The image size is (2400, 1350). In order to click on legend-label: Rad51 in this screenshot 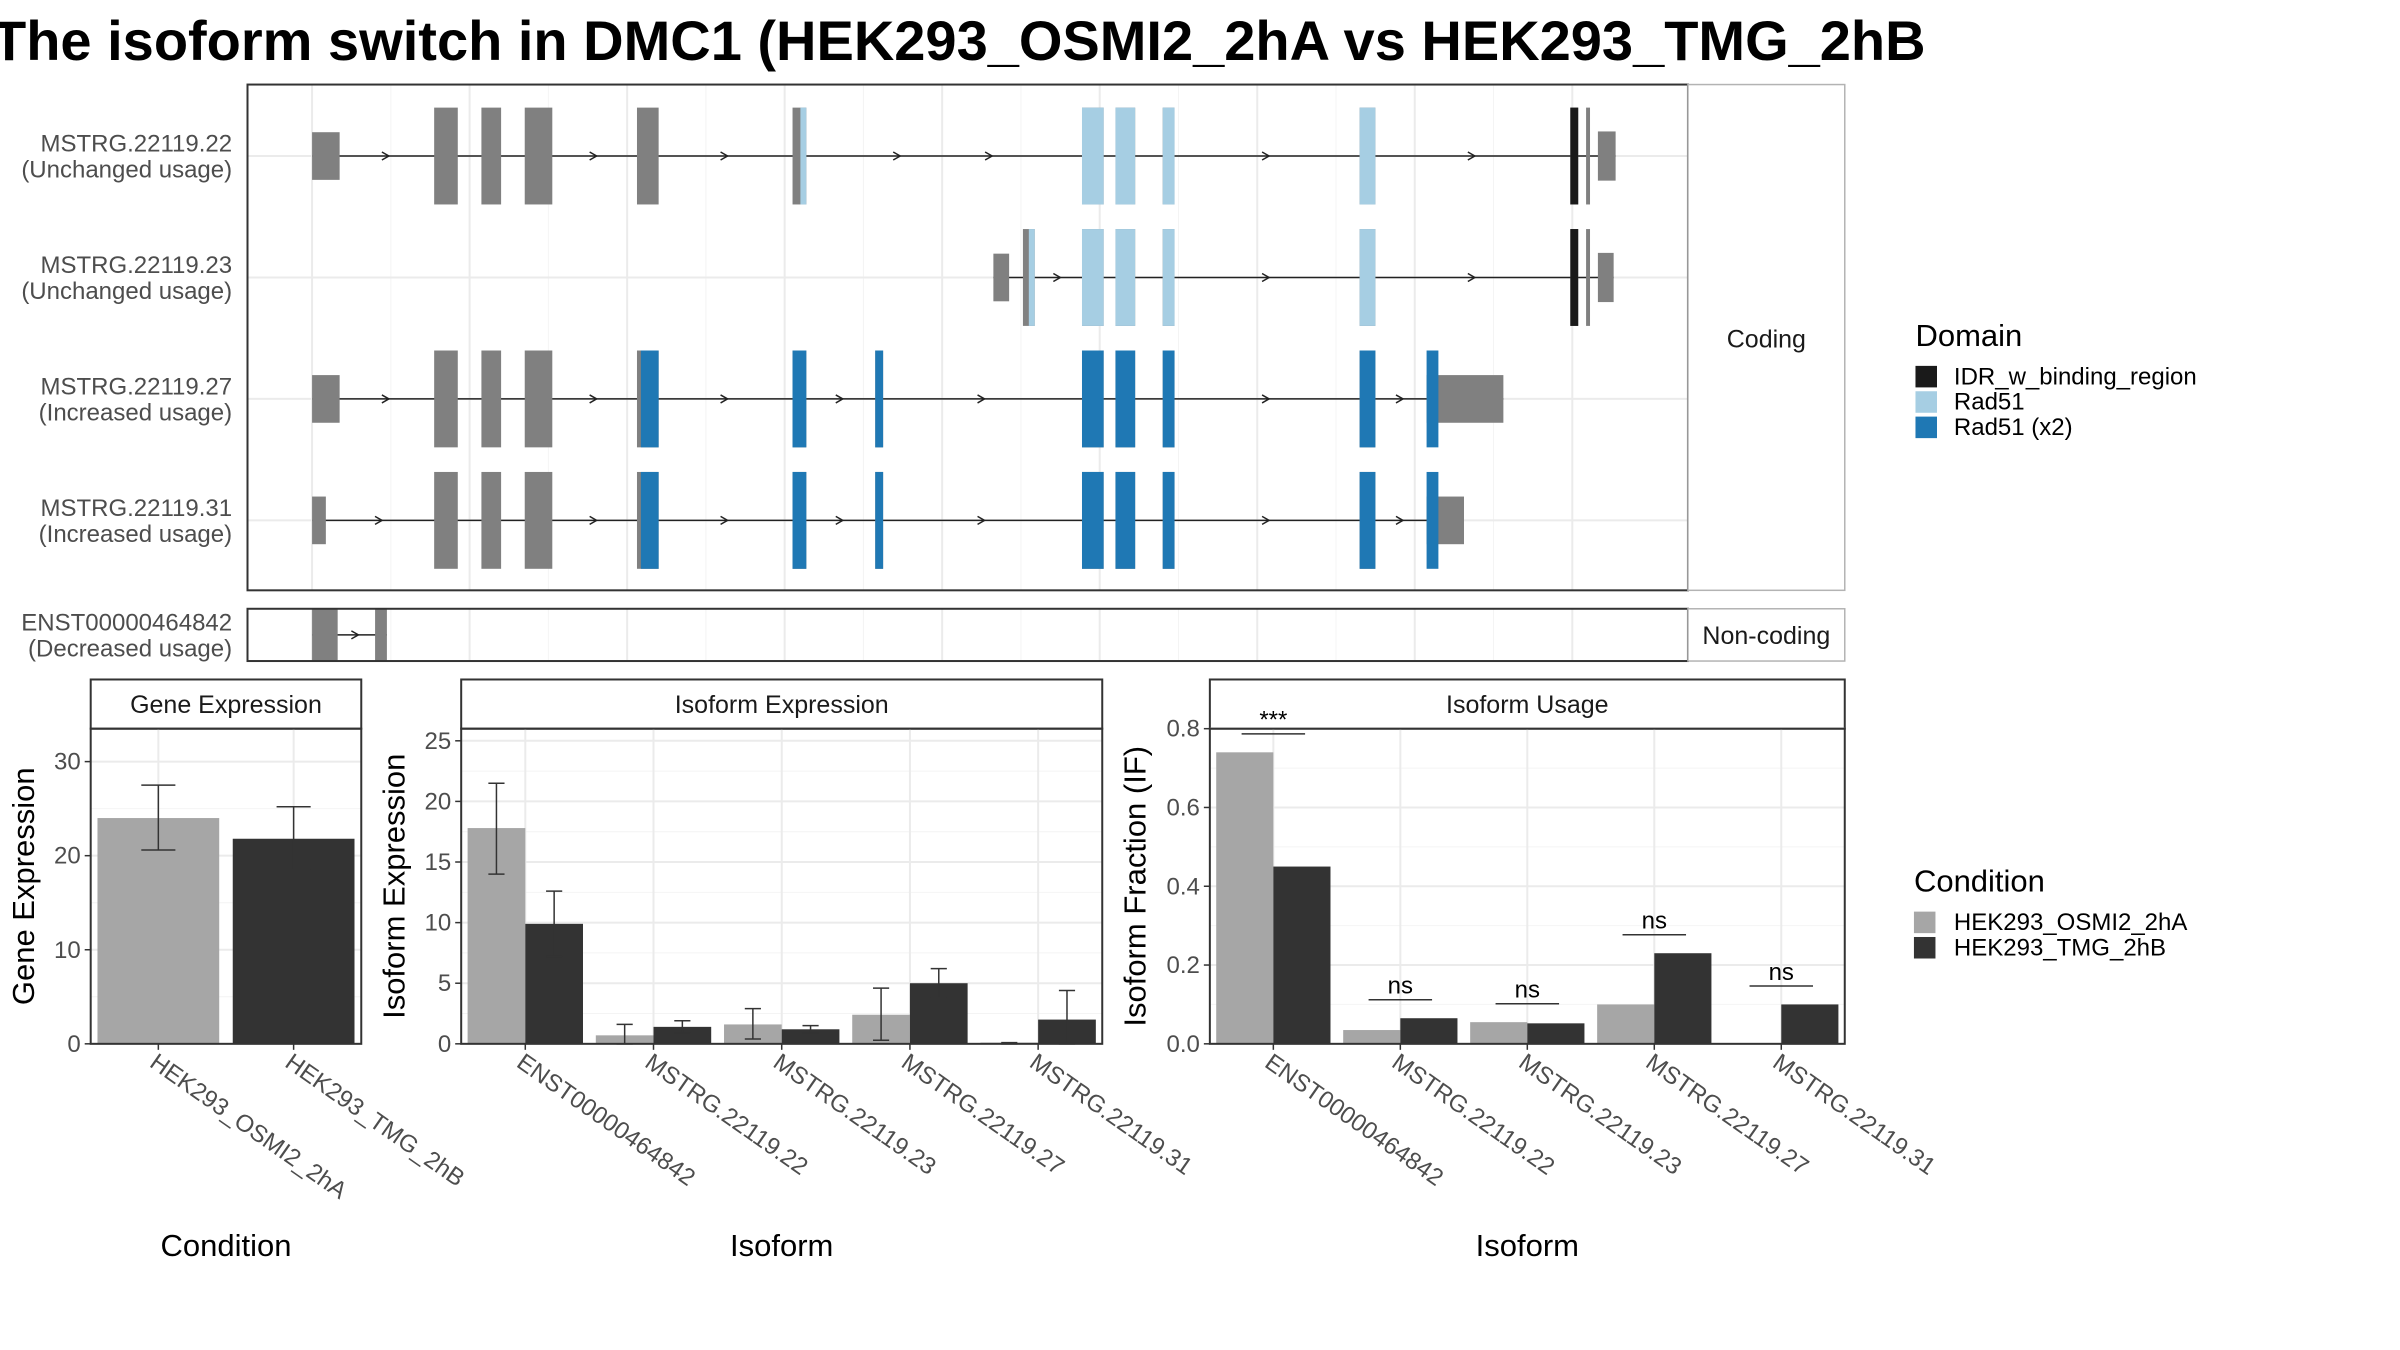, I will do `click(1989, 402)`.